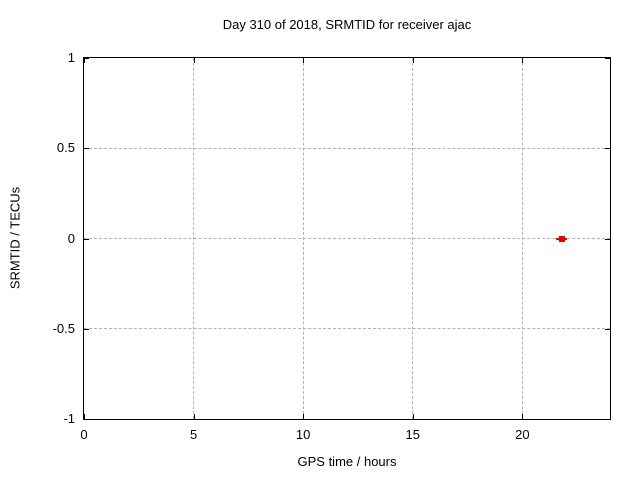 Image resolution: width=640 pixels, height=480 pixels. Describe the element at coordinates (71, 238) in the screenshot. I see `y-tick-label: 0` at that location.